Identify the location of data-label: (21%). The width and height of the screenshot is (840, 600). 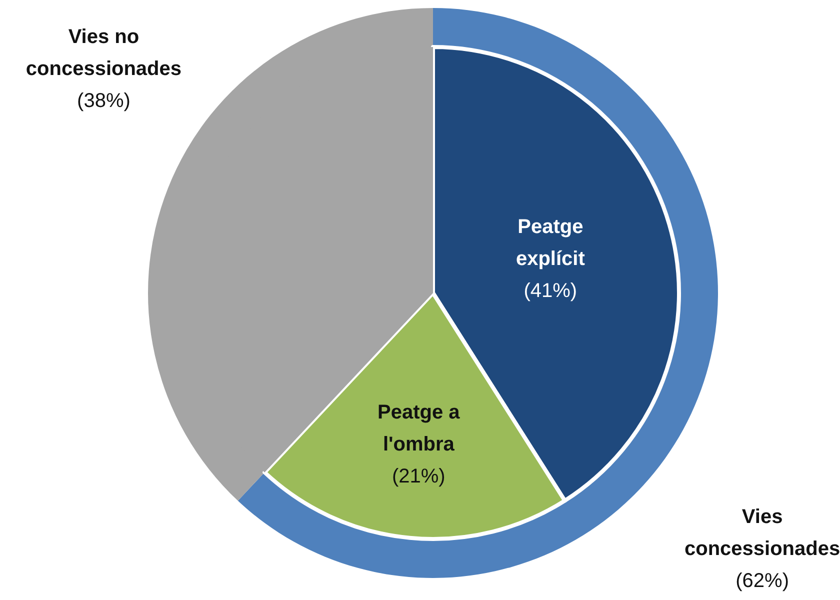
(419, 477).